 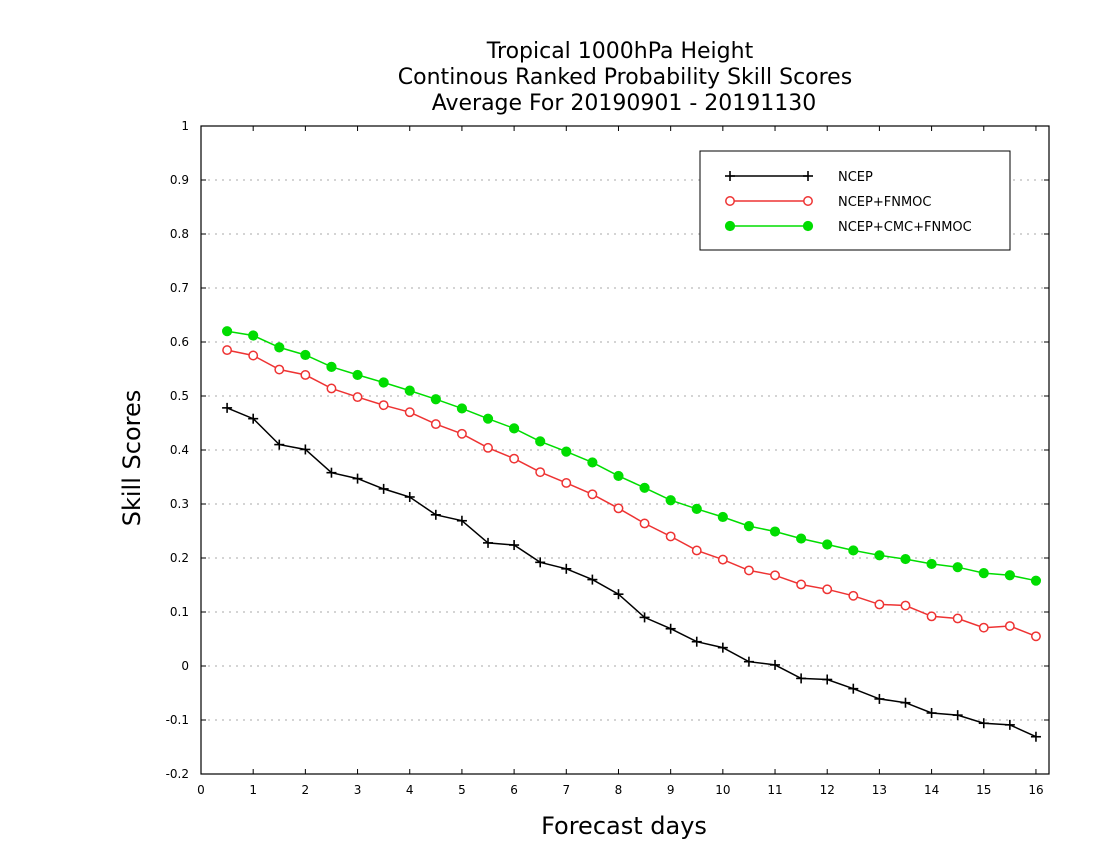 I want to click on legend-label: NCEP, so click(x=855, y=177).